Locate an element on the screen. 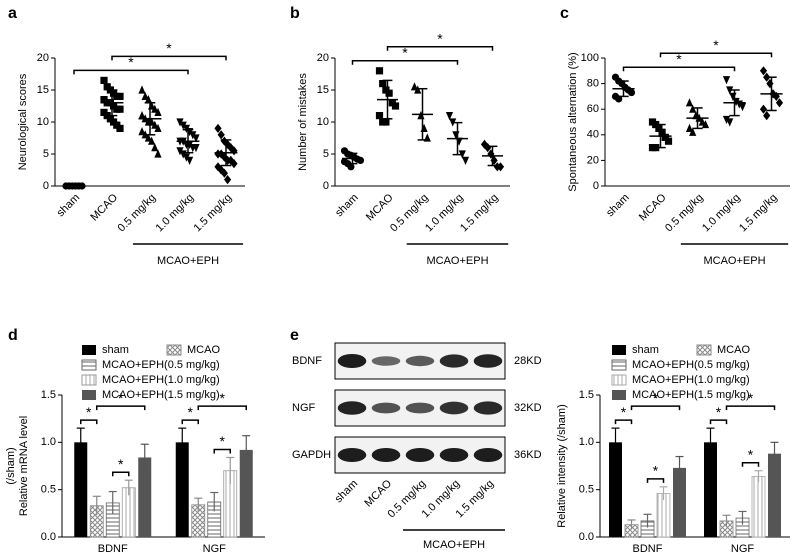 The height and width of the screenshot is (557, 800). panel-label: d is located at coordinates (13, 335).